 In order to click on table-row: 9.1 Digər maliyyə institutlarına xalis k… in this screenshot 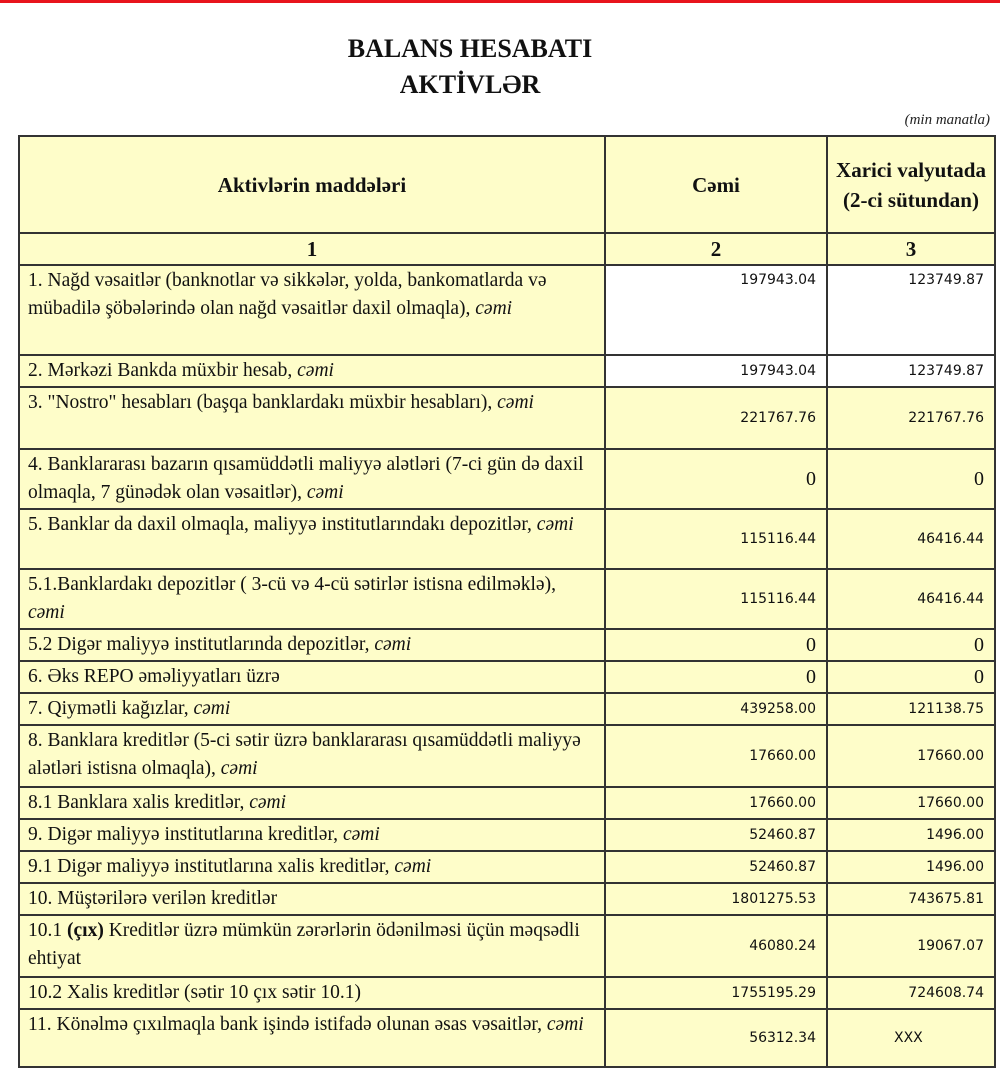, I will do `click(507, 867)`.